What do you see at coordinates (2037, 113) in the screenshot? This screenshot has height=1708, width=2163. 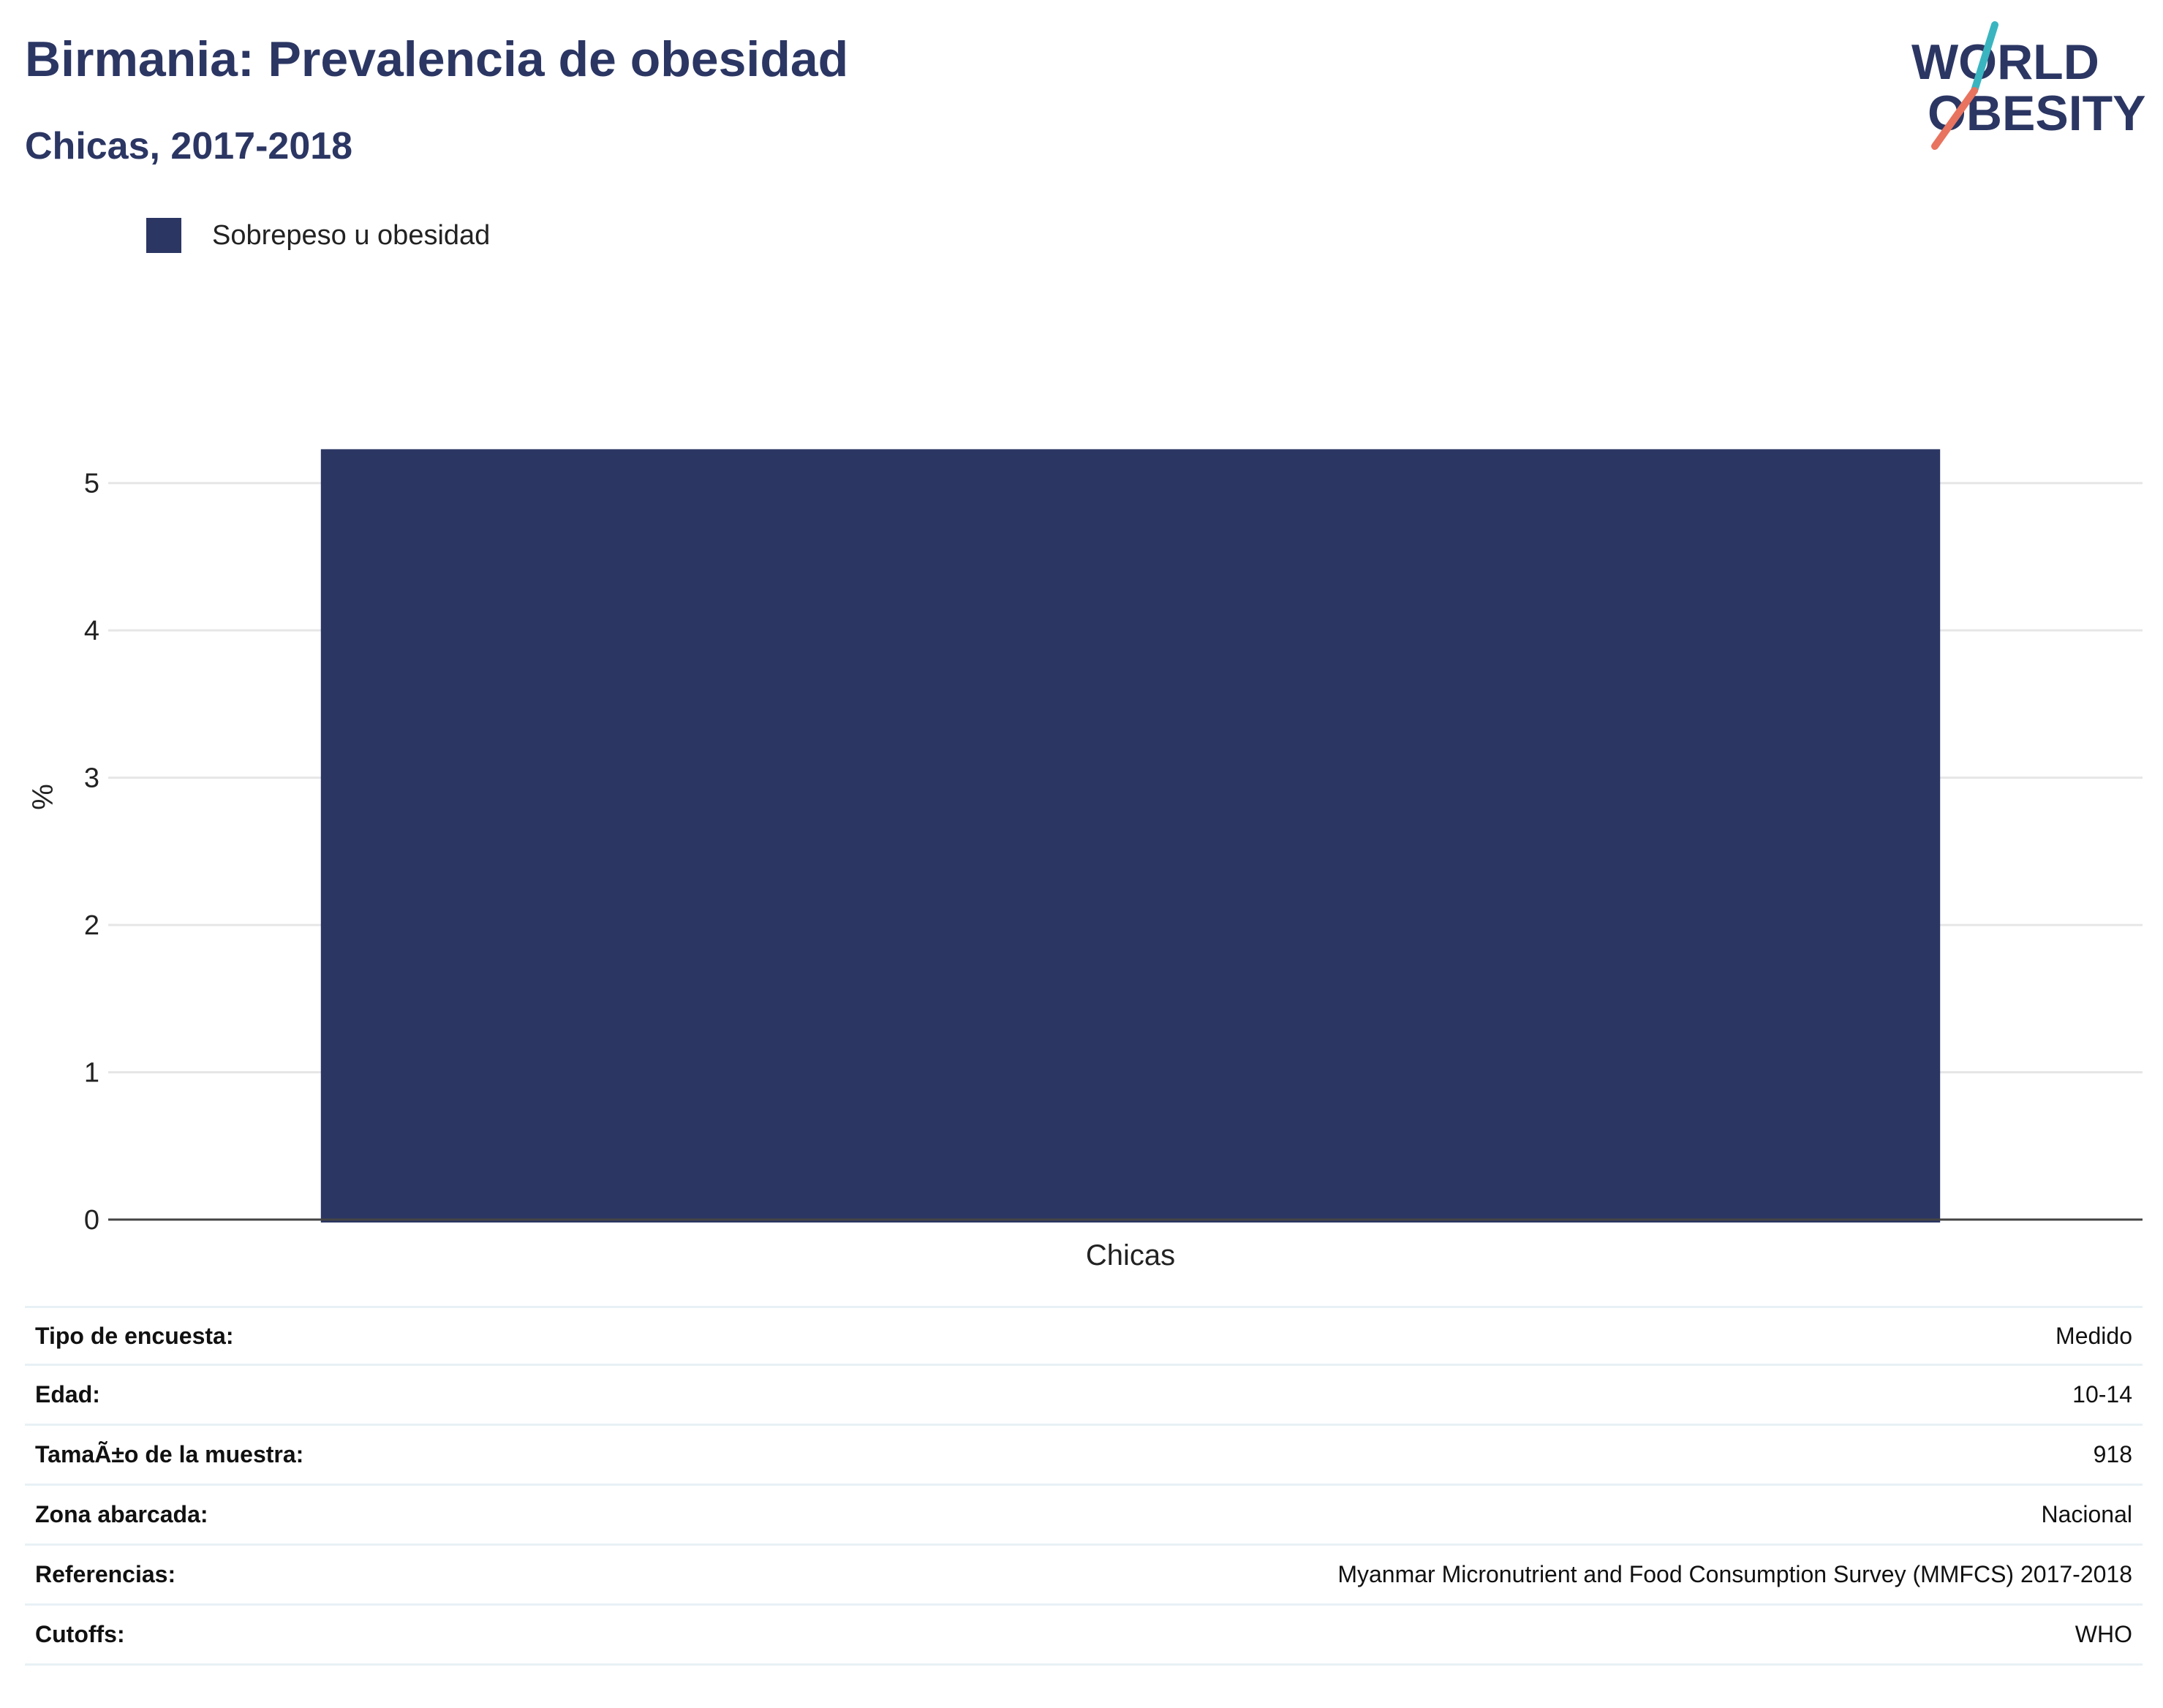 I see `logo-line-2: OBESITY` at bounding box center [2037, 113].